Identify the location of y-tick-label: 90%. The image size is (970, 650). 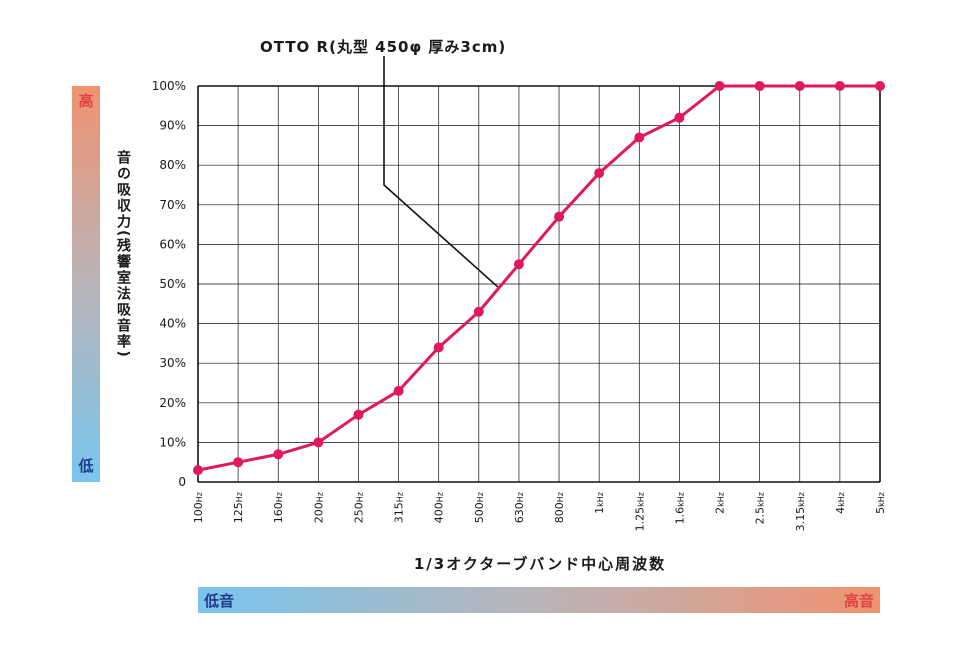
(172, 126).